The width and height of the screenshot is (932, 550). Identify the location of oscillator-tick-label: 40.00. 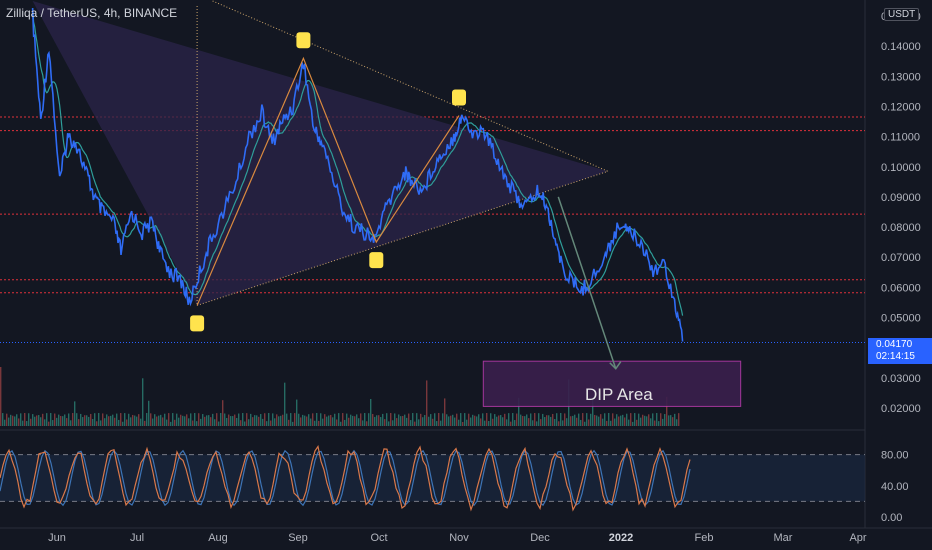
(895, 487).